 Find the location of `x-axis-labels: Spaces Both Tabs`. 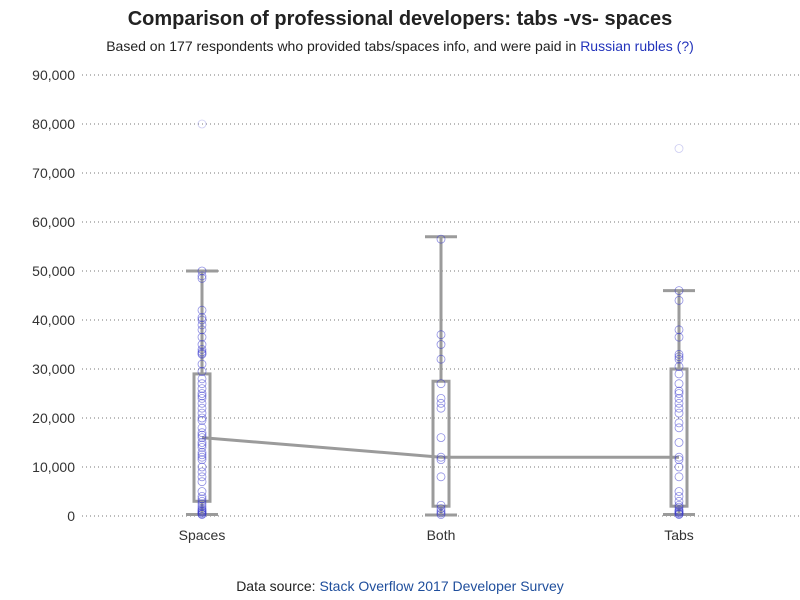

x-axis-labels: Spaces Both Tabs is located at coordinates (436, 535).